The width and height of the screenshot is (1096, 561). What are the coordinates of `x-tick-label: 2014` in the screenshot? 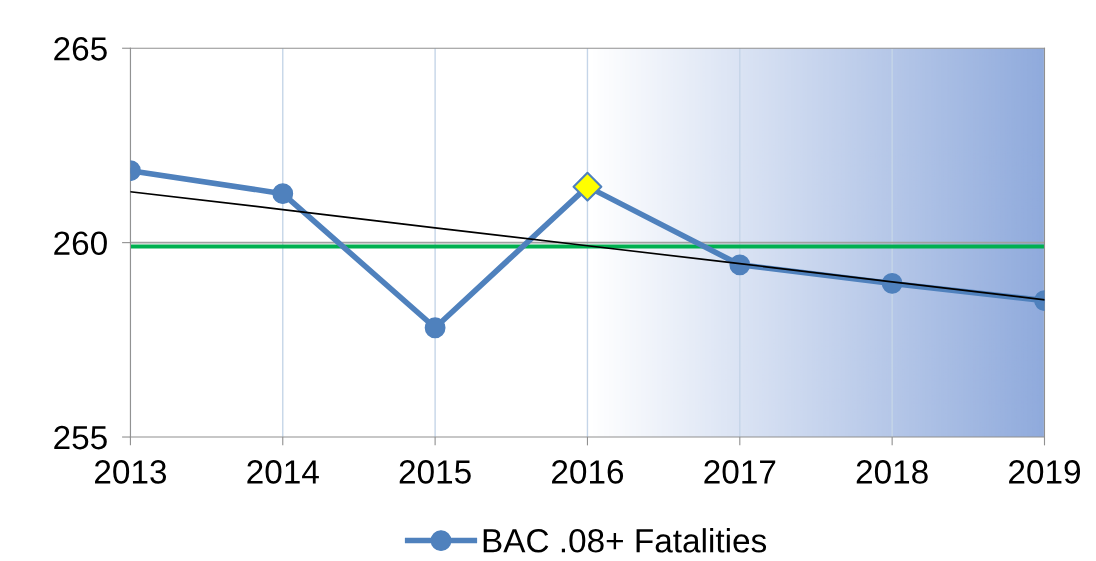 It's located at (283, 472).